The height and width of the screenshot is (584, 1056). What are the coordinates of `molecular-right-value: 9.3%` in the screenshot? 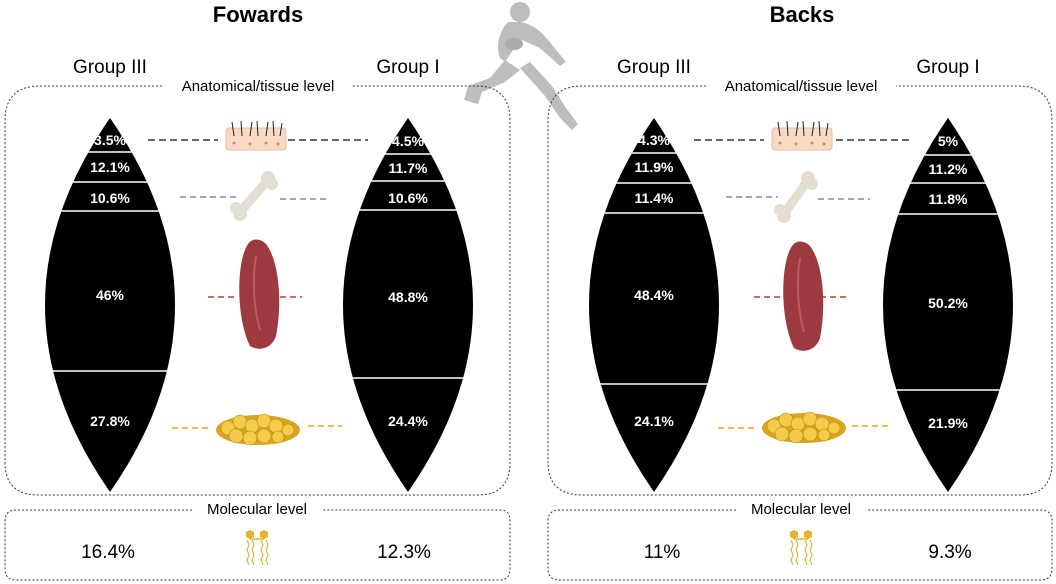 It's located at (949, 552).